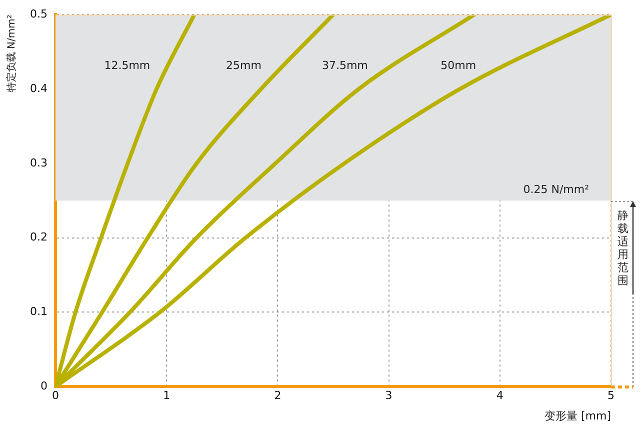  What do you see at coordinates (278, 395) in the screenshot?
I see `x-tick-label: 2` at bounding box center [278, 395].